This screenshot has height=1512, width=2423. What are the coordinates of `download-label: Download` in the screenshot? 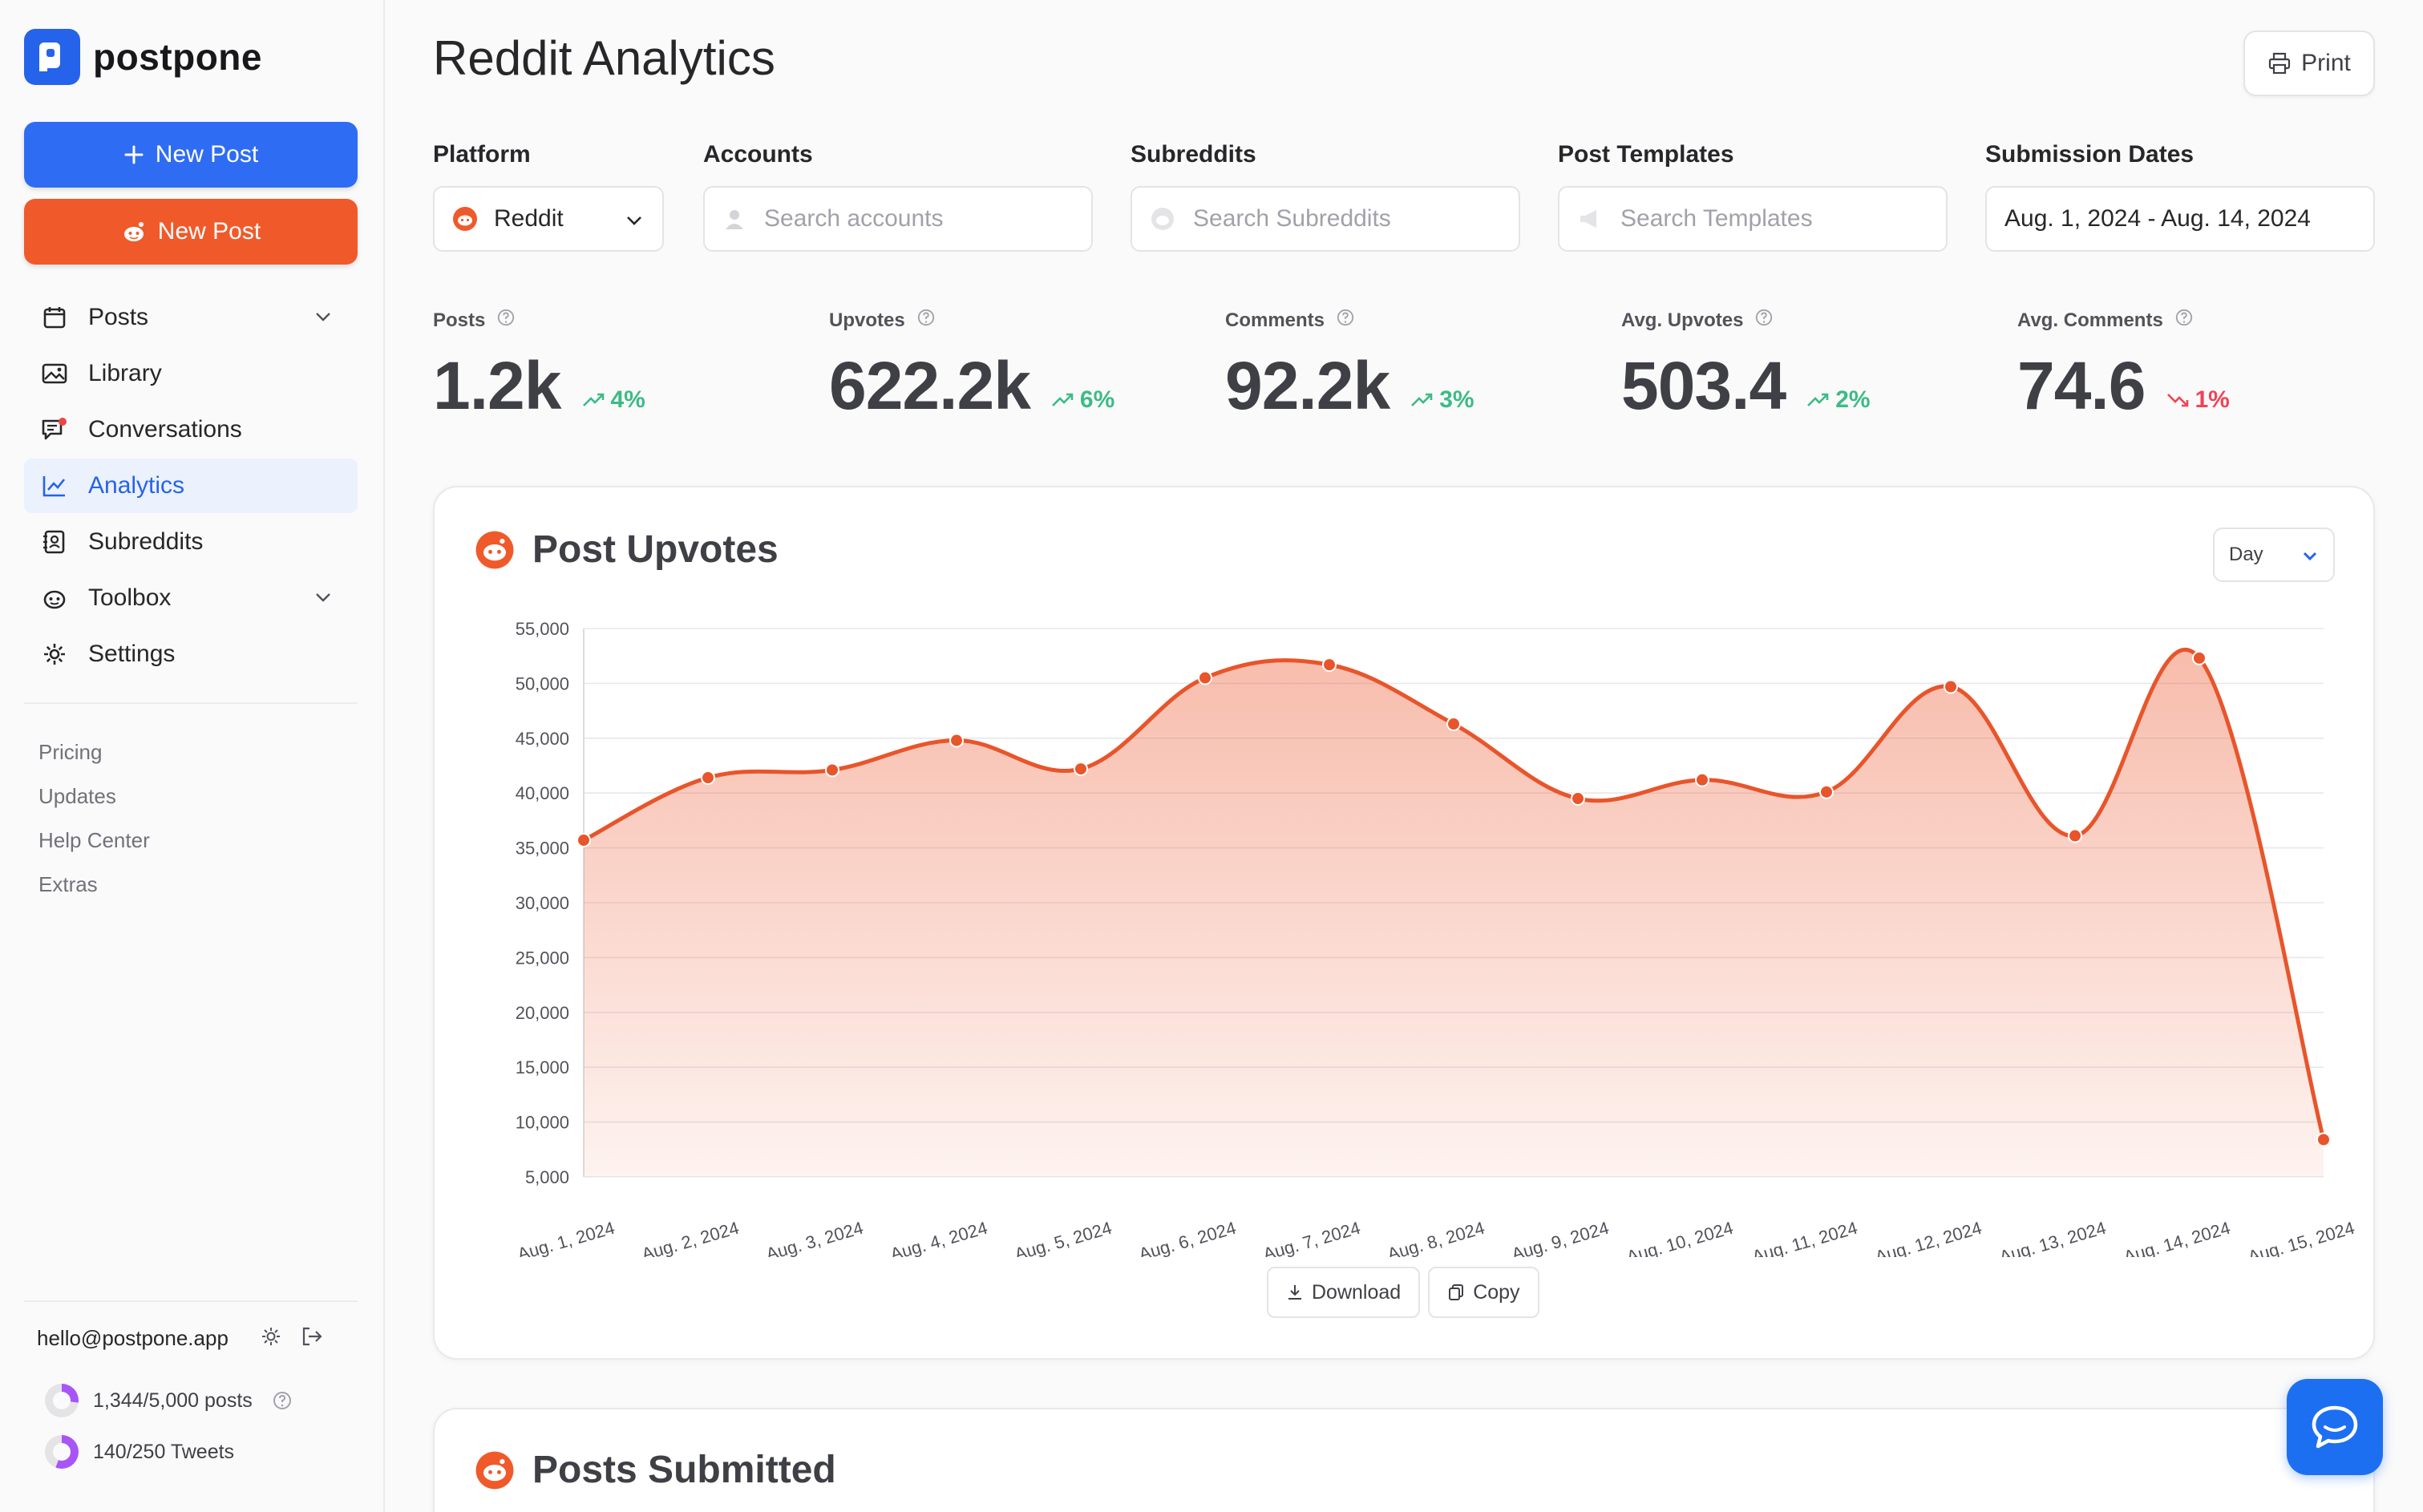 It's located at (1357, 1292).